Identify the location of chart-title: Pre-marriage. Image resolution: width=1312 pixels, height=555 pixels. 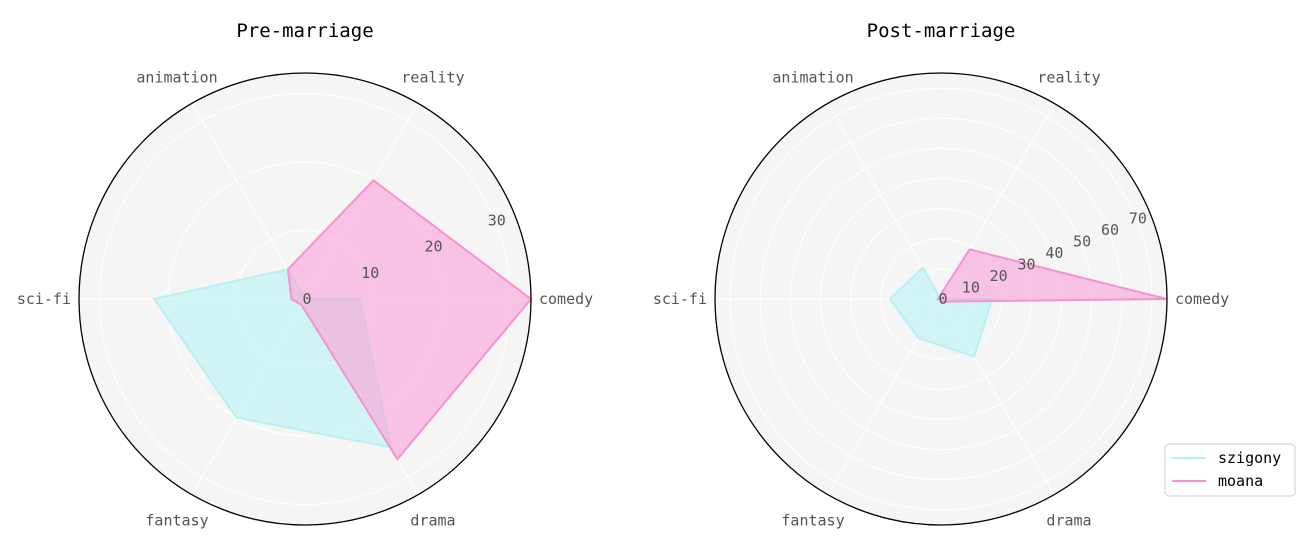
(304, 31).